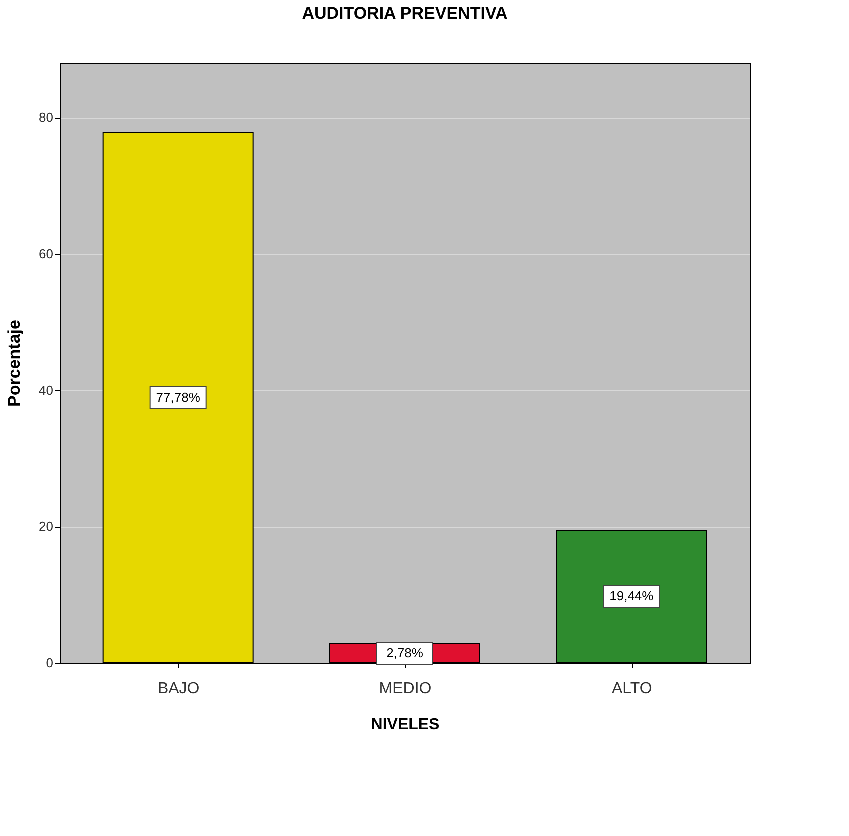 The width and height of the screenshot is (849, 836). I want to click on y-axis-title: Porcentaje, so click(14, 363).